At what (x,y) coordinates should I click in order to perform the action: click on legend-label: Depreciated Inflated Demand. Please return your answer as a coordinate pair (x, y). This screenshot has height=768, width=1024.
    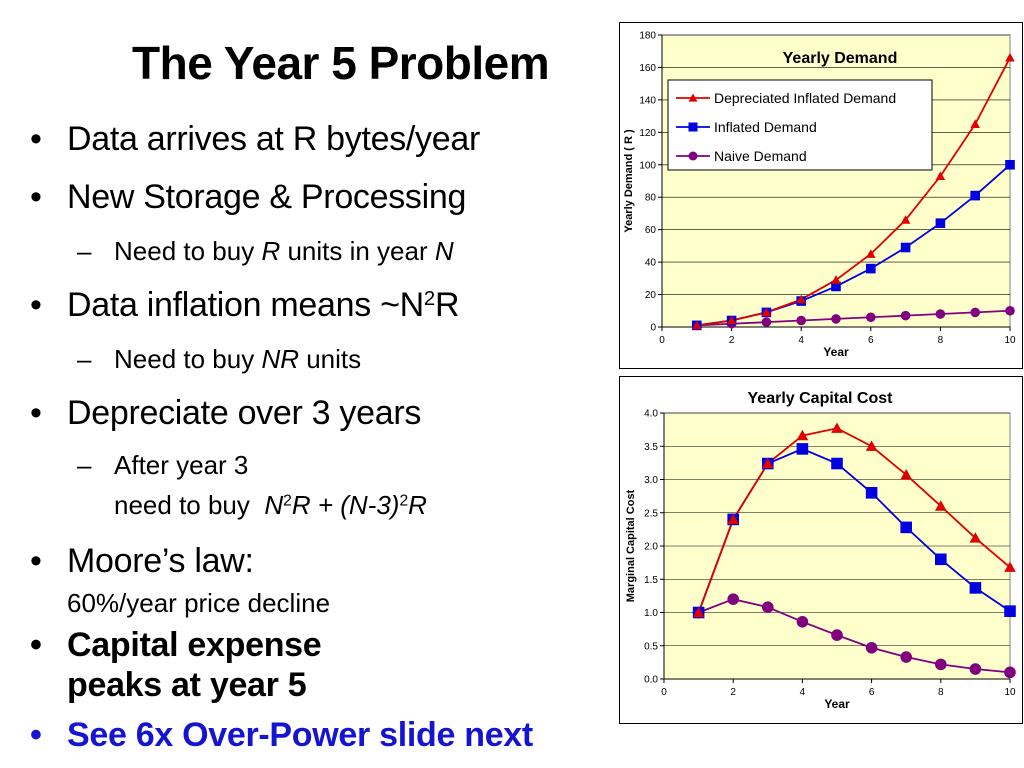
    Looking at the image, I should click on (805, 98).